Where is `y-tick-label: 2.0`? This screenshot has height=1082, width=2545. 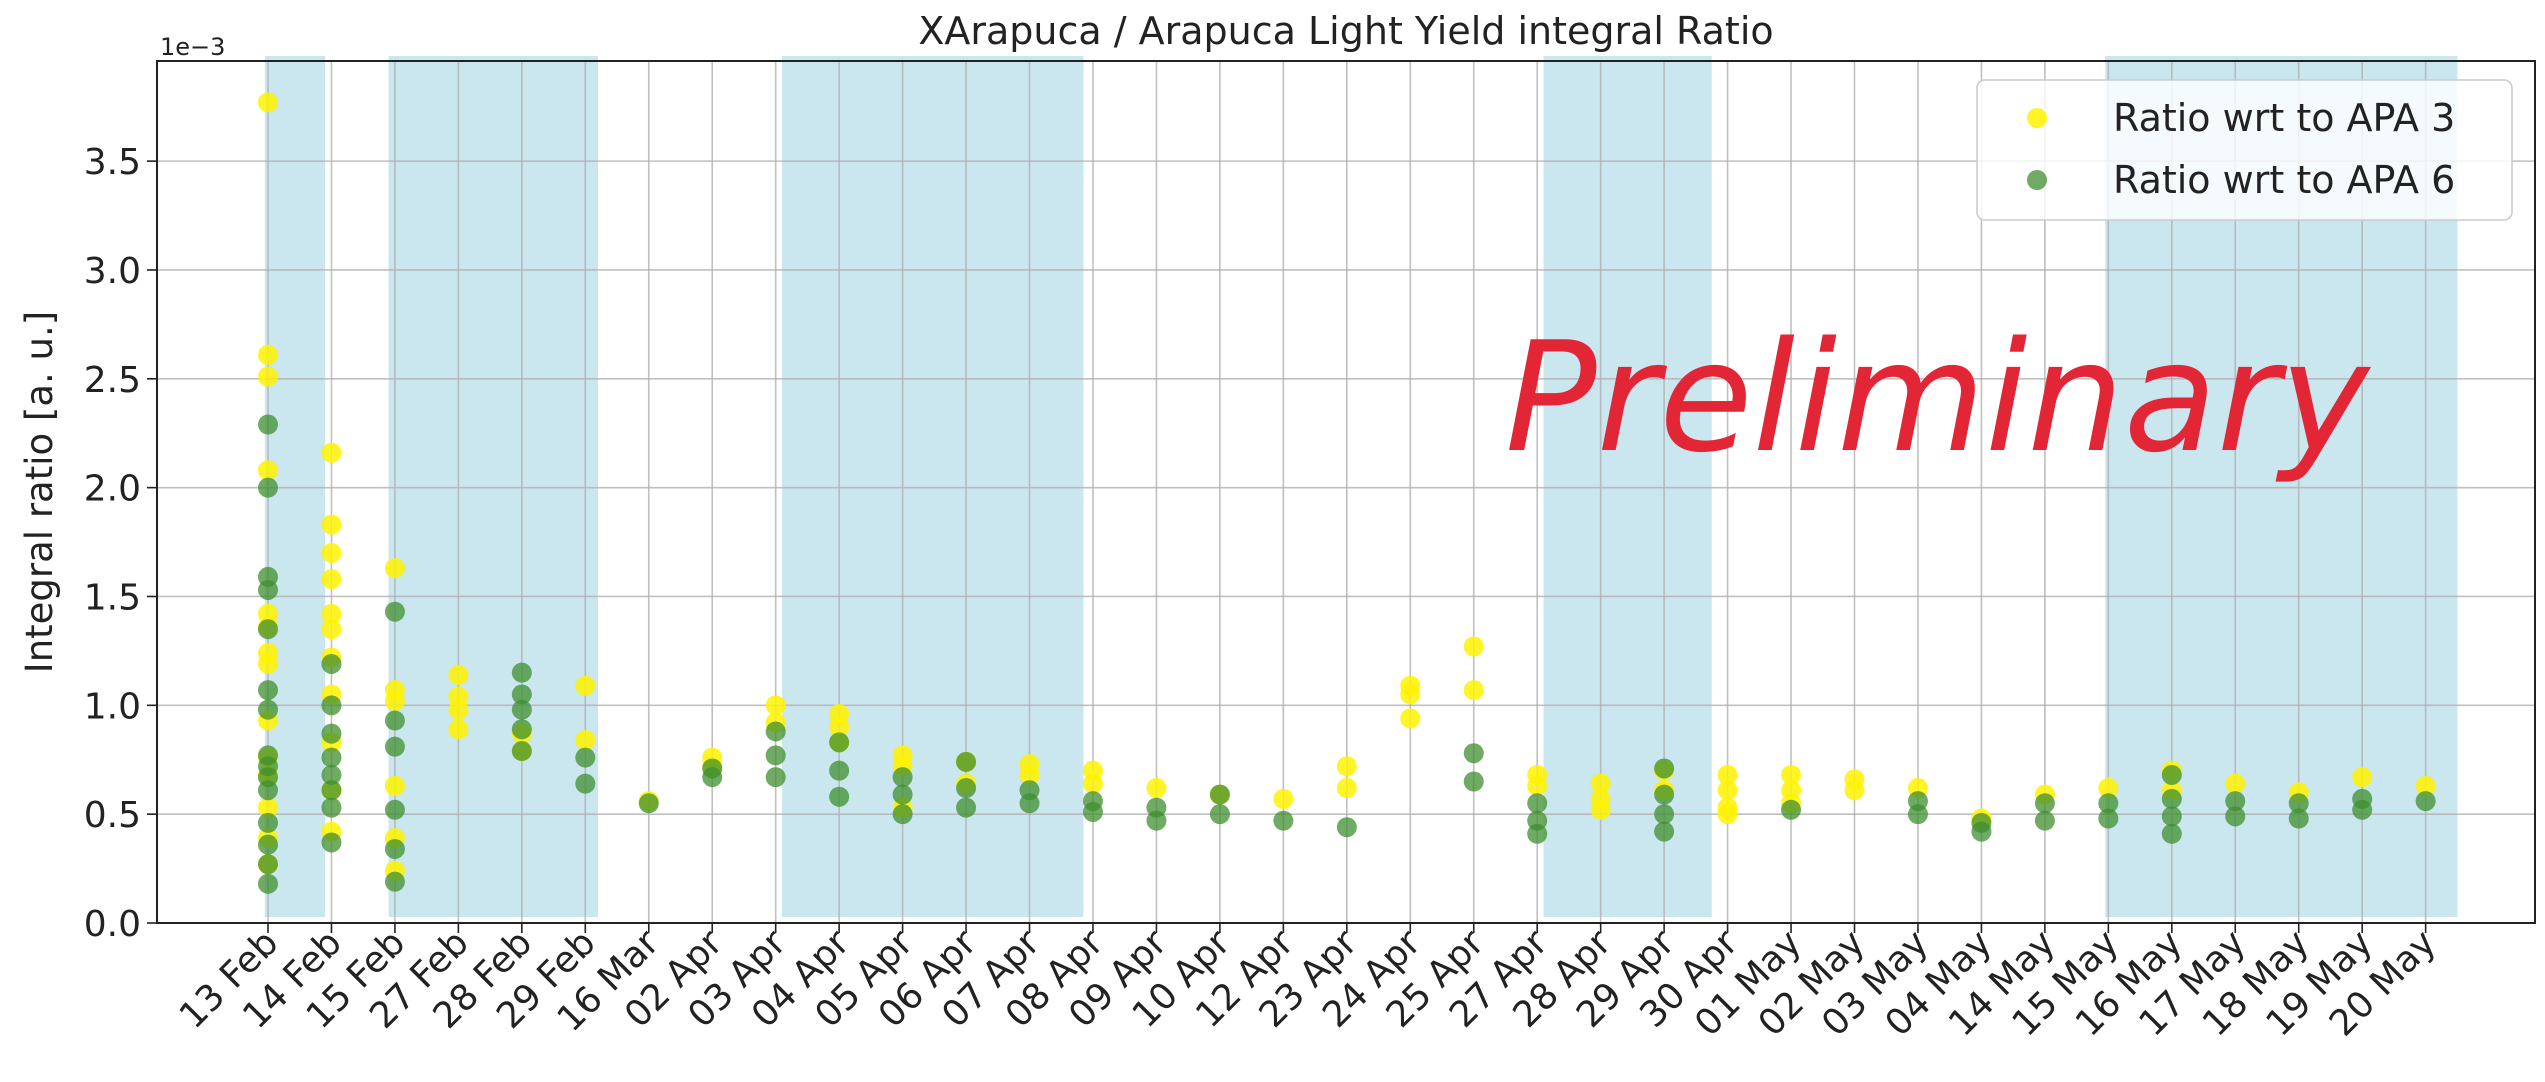
y-tick-label: 2.0 is located at coordinates (112, 489).